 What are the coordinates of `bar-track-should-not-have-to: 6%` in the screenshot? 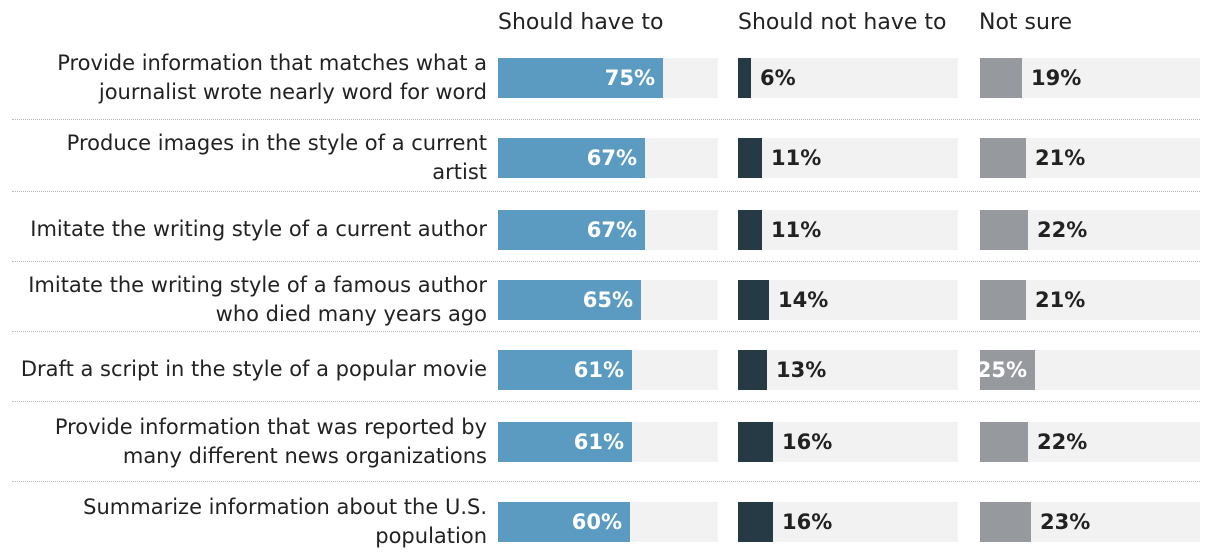 It's located at (848, 78).